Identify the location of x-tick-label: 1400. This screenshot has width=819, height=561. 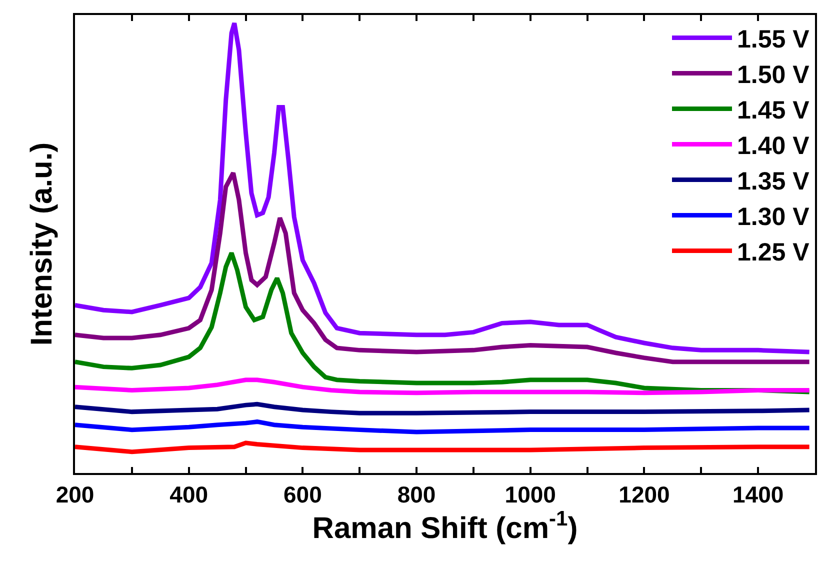
(758, 495).